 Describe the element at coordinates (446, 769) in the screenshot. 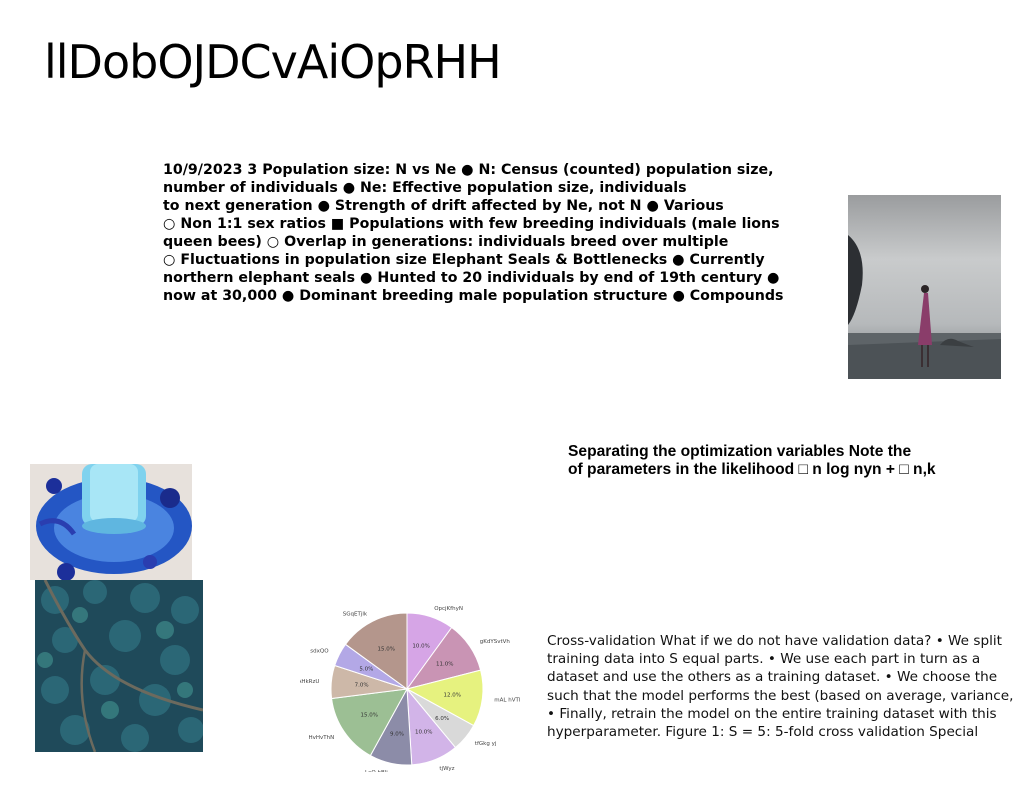

I see `slice-category-label: tjWyz` at that location.